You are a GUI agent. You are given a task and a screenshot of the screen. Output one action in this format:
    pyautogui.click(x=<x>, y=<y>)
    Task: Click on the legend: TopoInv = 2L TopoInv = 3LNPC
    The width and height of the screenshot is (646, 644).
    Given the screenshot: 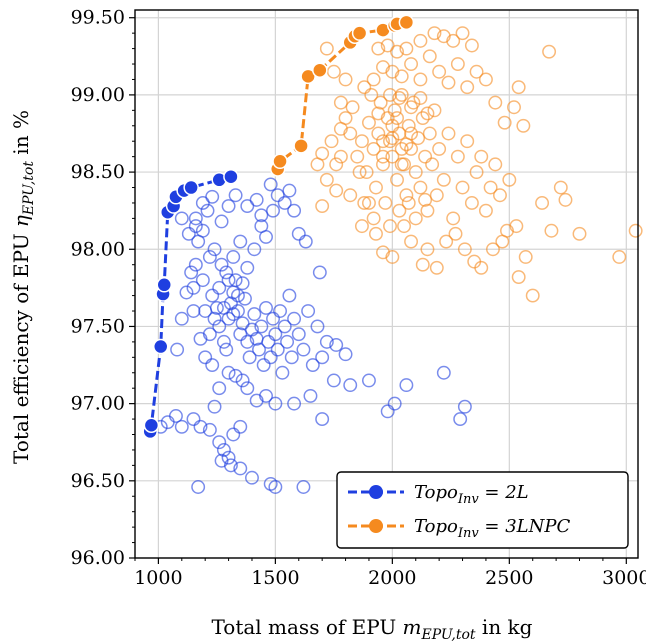 What is the action you would take?
    pyautogui.click(x=482, y=510)
    